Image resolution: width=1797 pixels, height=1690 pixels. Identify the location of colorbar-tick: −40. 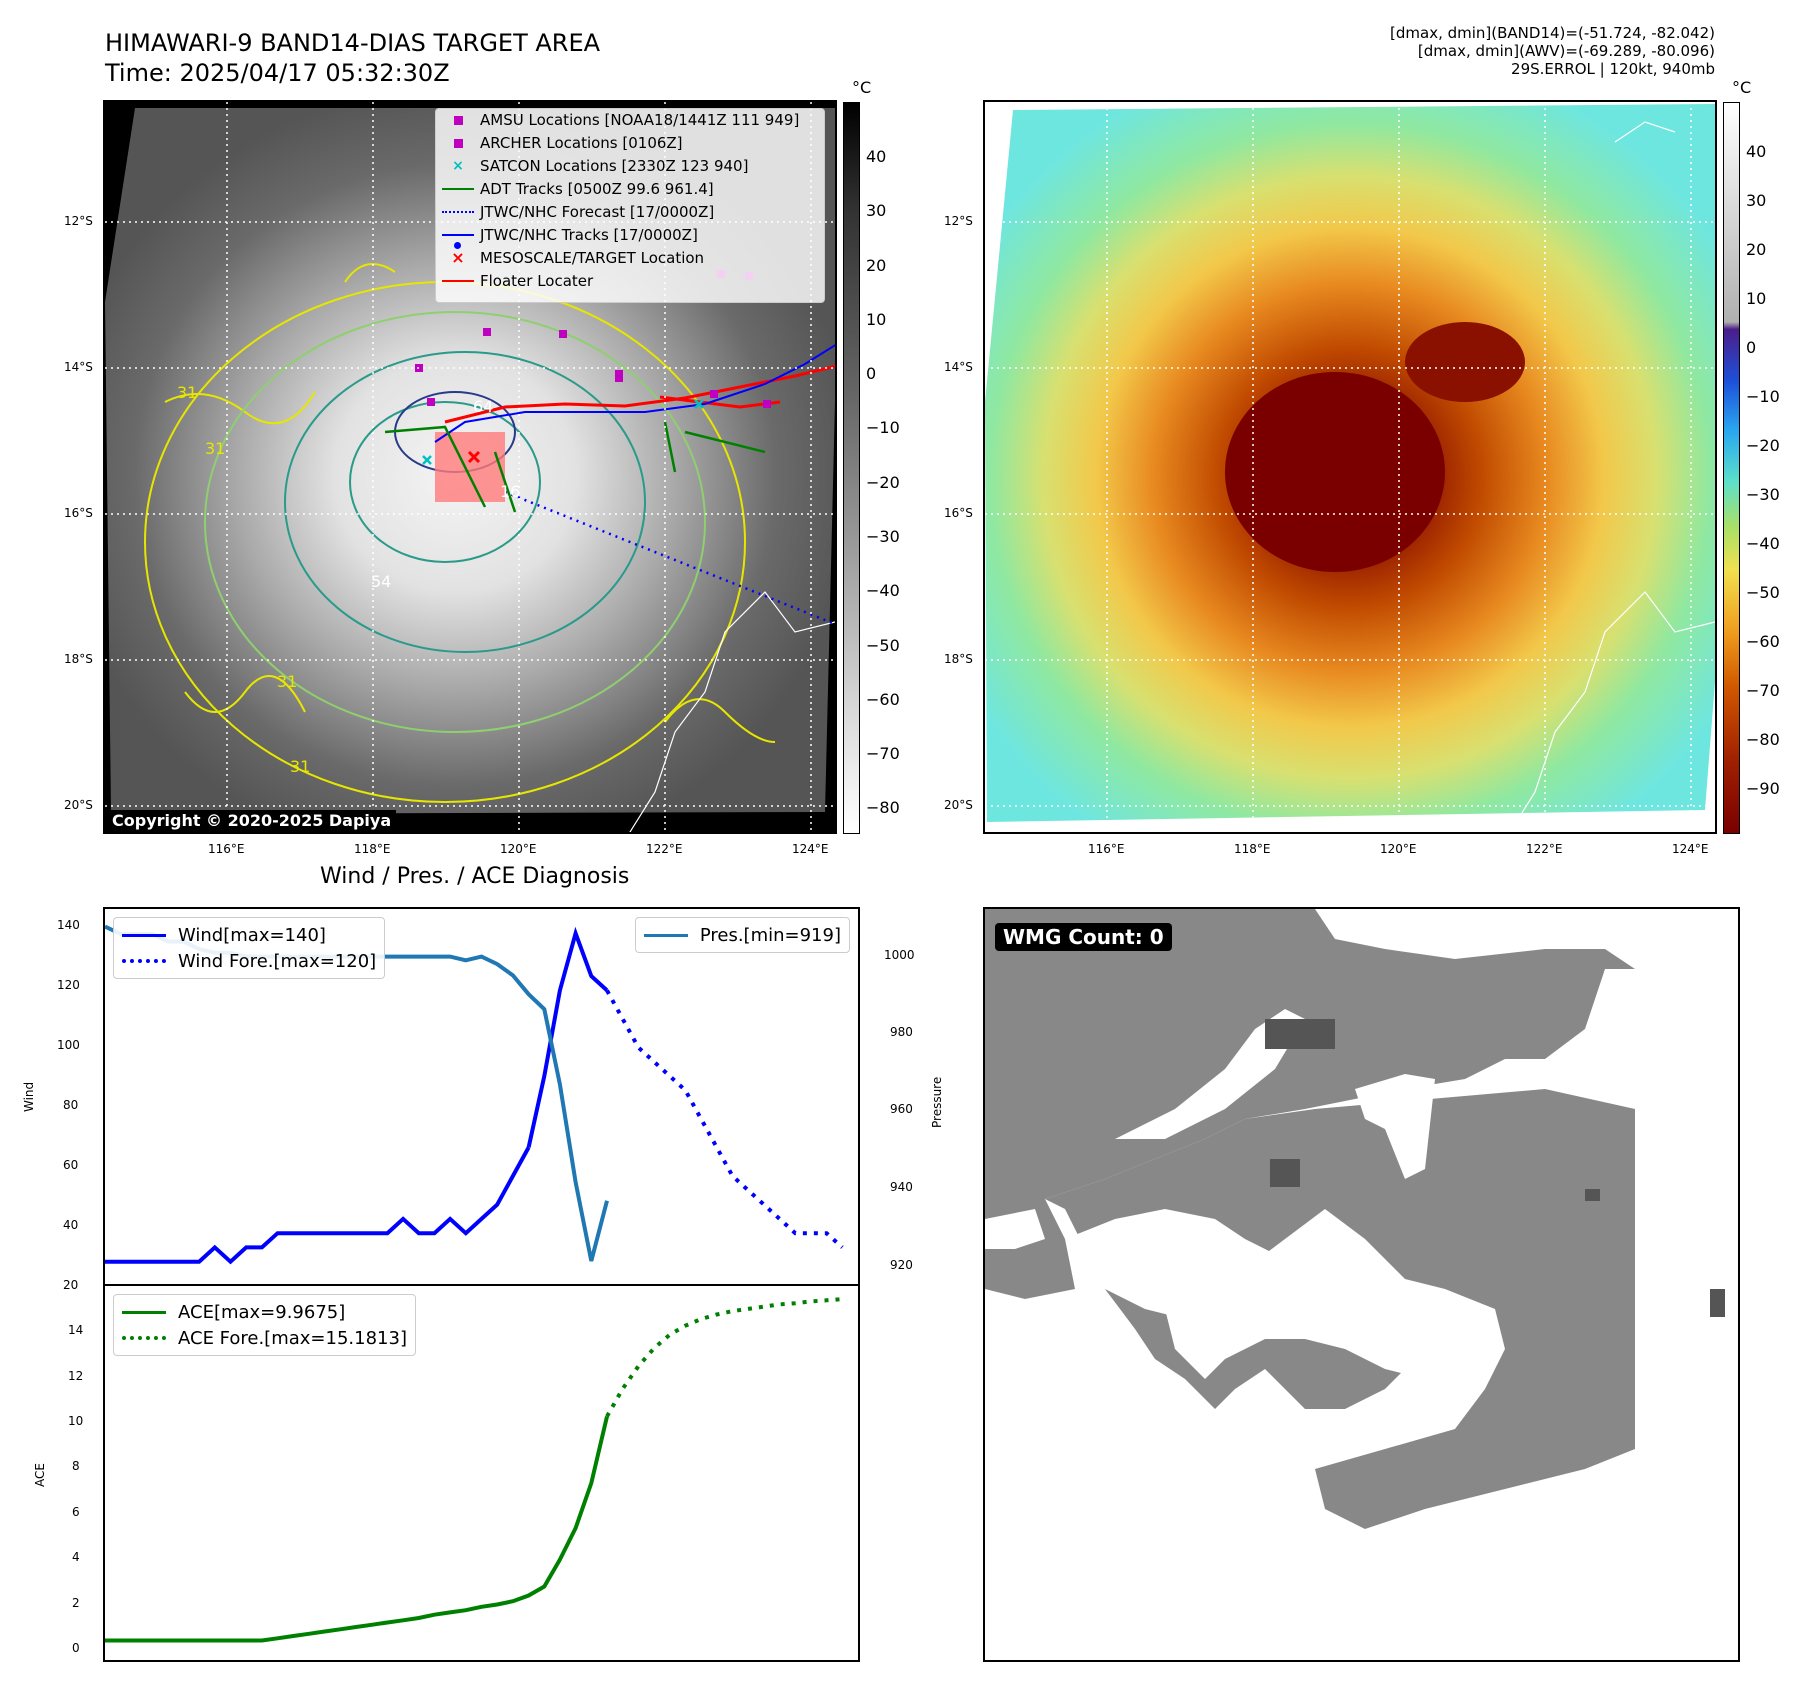
(1763, 543).